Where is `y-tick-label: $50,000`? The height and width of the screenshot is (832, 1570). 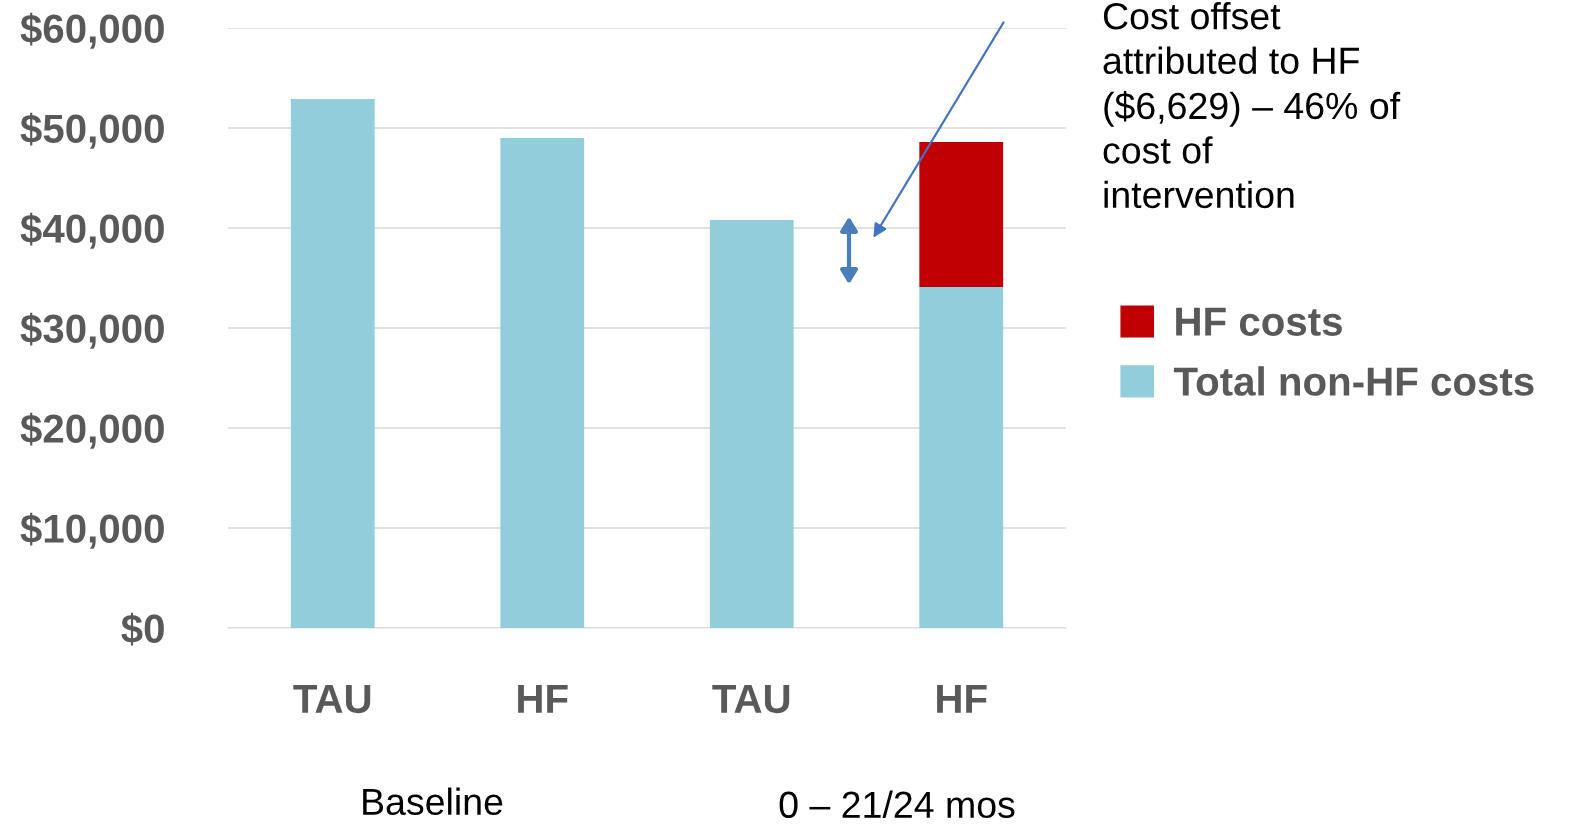 y-tick-label: $50,000 is located at coordinates (92, 130).